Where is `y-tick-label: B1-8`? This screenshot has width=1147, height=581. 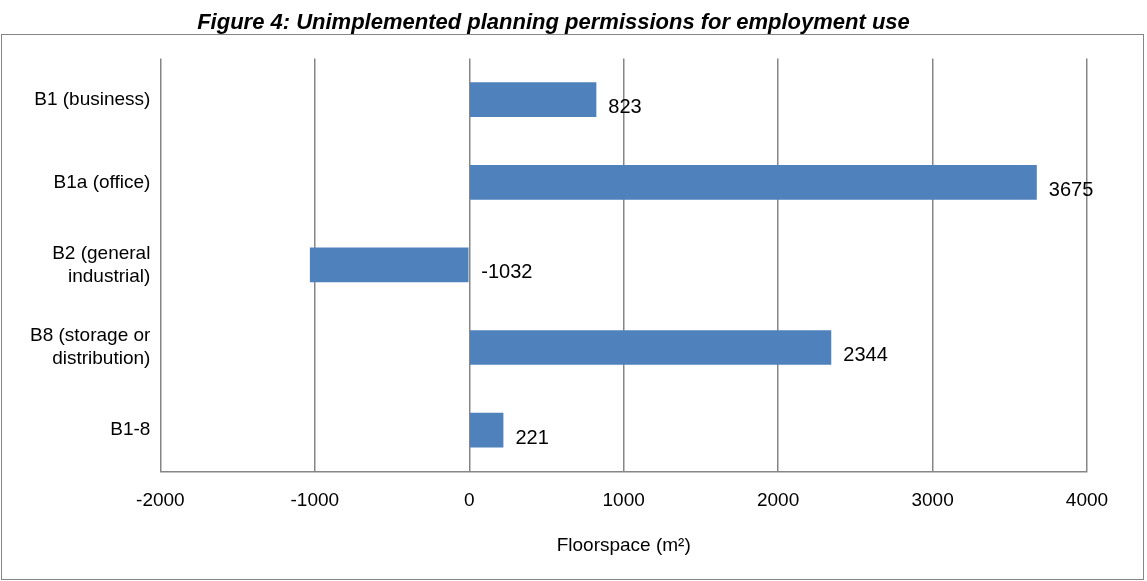 y-tick-label: B1-8 is located at coordinates (130, 429).